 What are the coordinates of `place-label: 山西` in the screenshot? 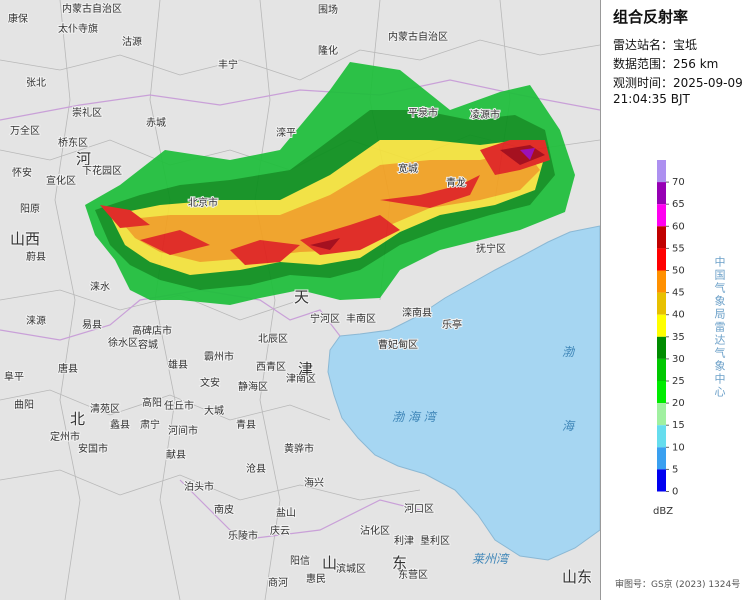 It's located at (25, 239).